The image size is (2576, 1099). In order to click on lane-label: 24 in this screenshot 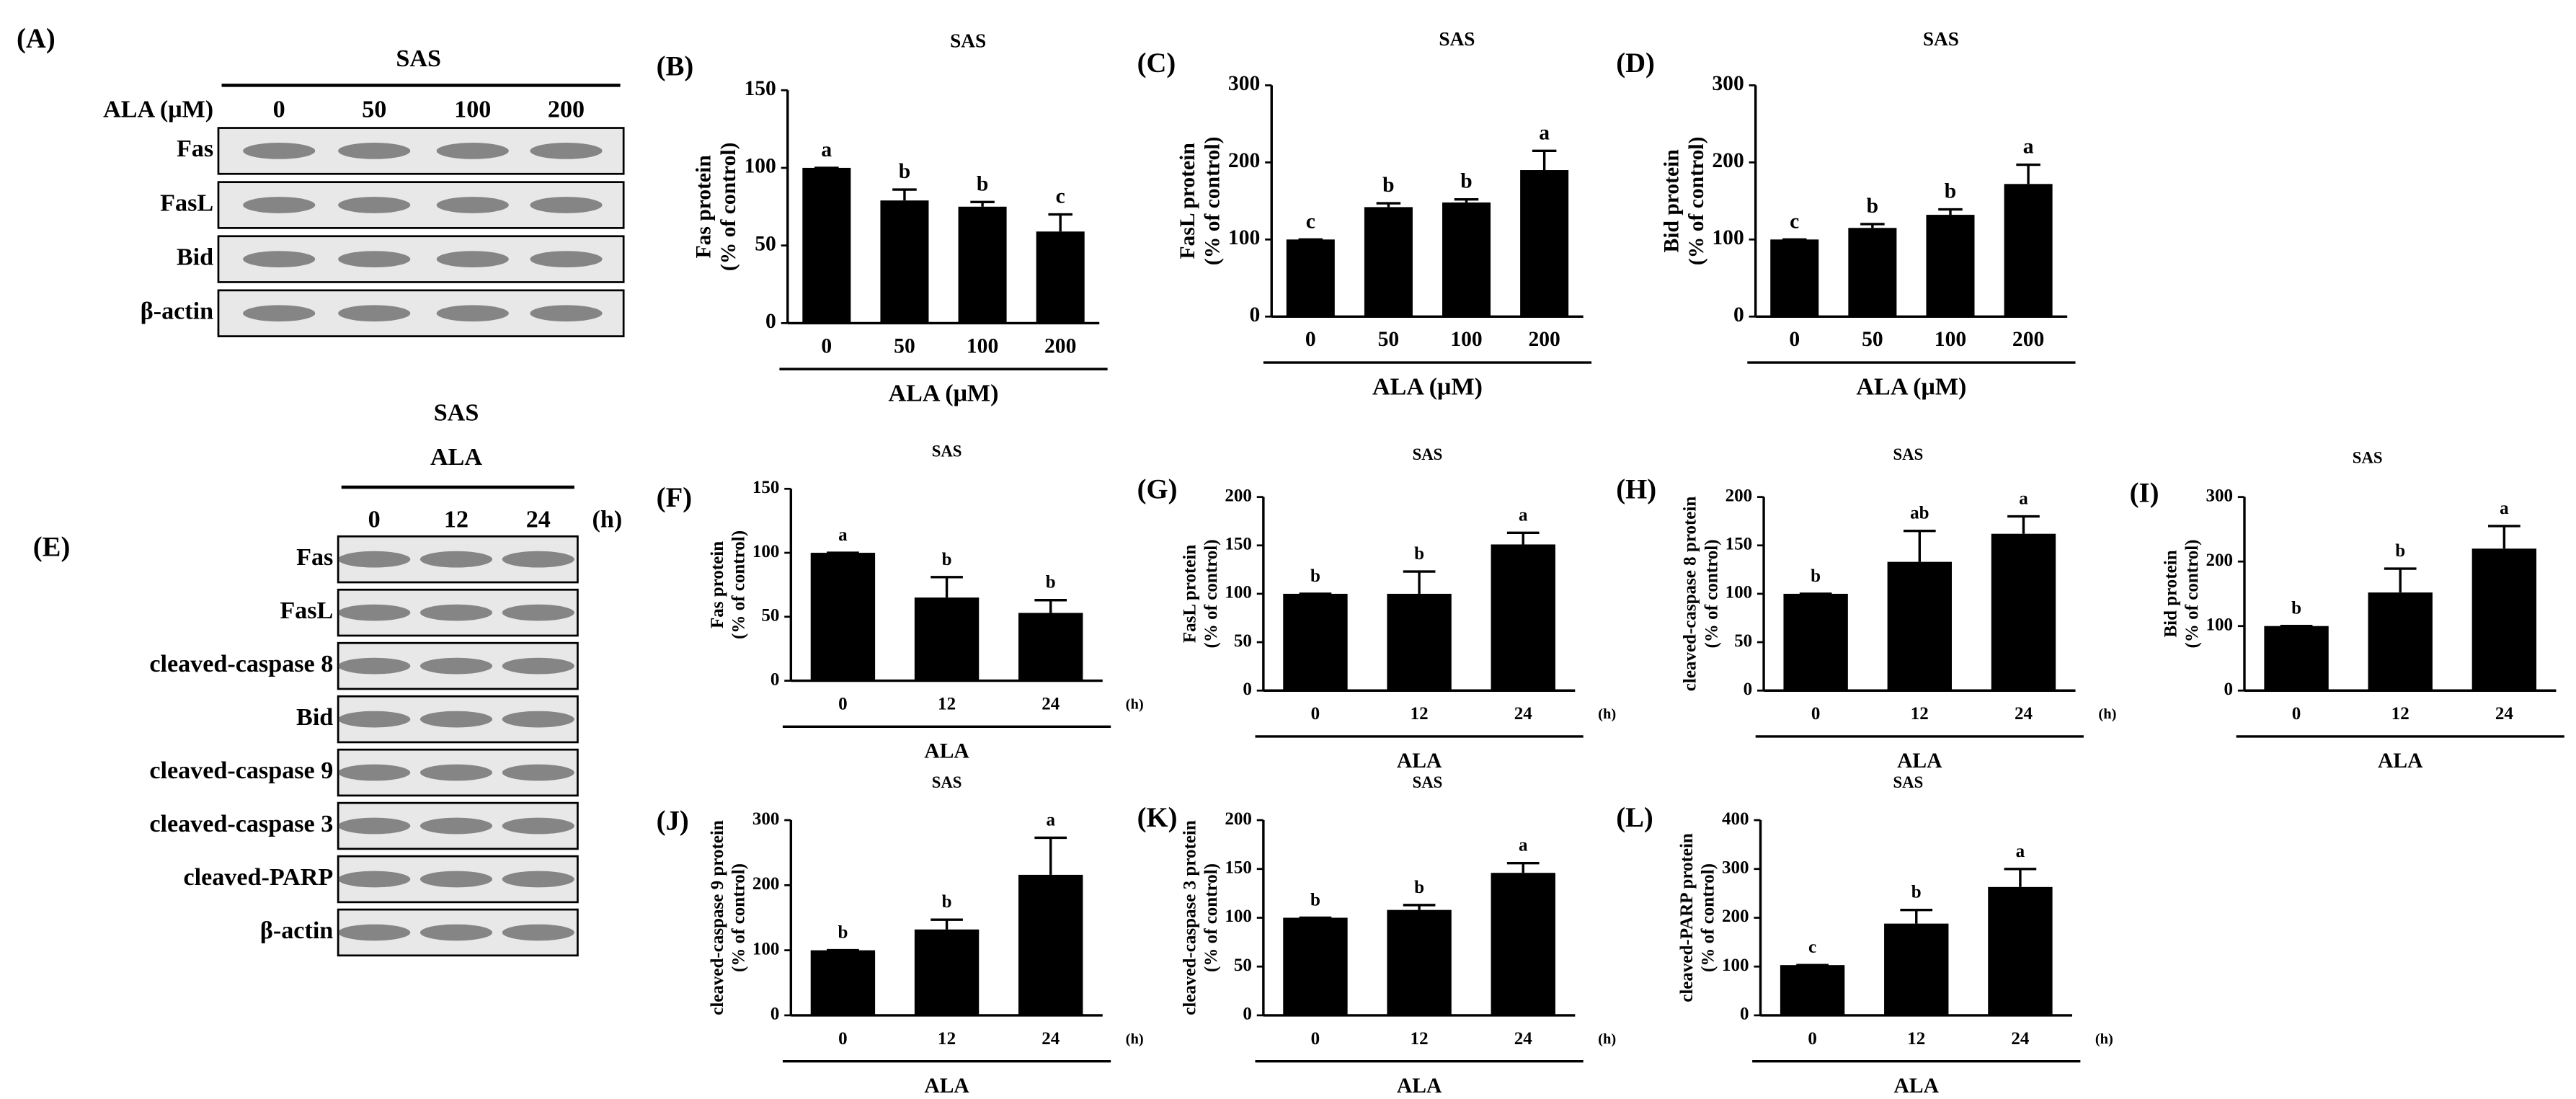, I will do `click(538, 520)`.